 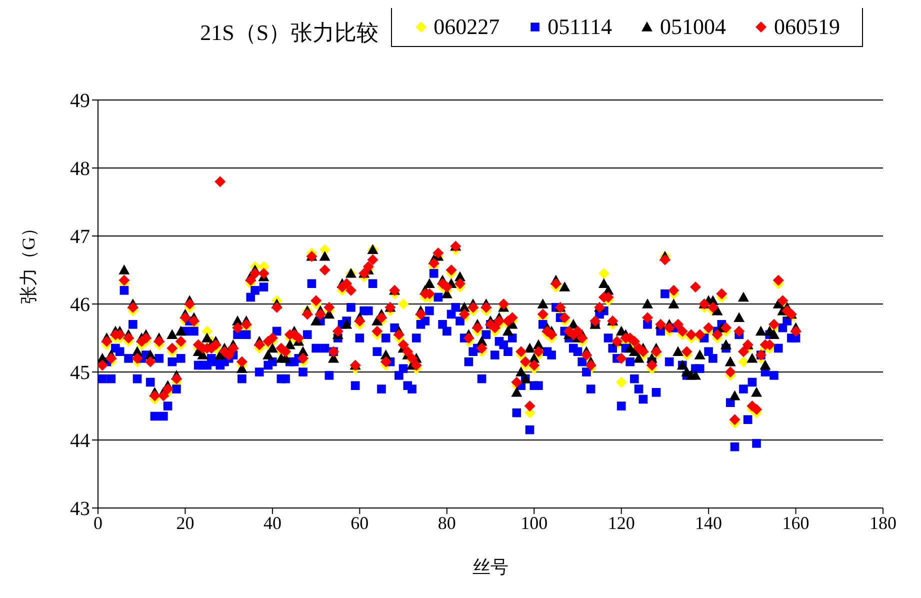 I want to click on y-tick-label: 46, so click(x=80, y=305).